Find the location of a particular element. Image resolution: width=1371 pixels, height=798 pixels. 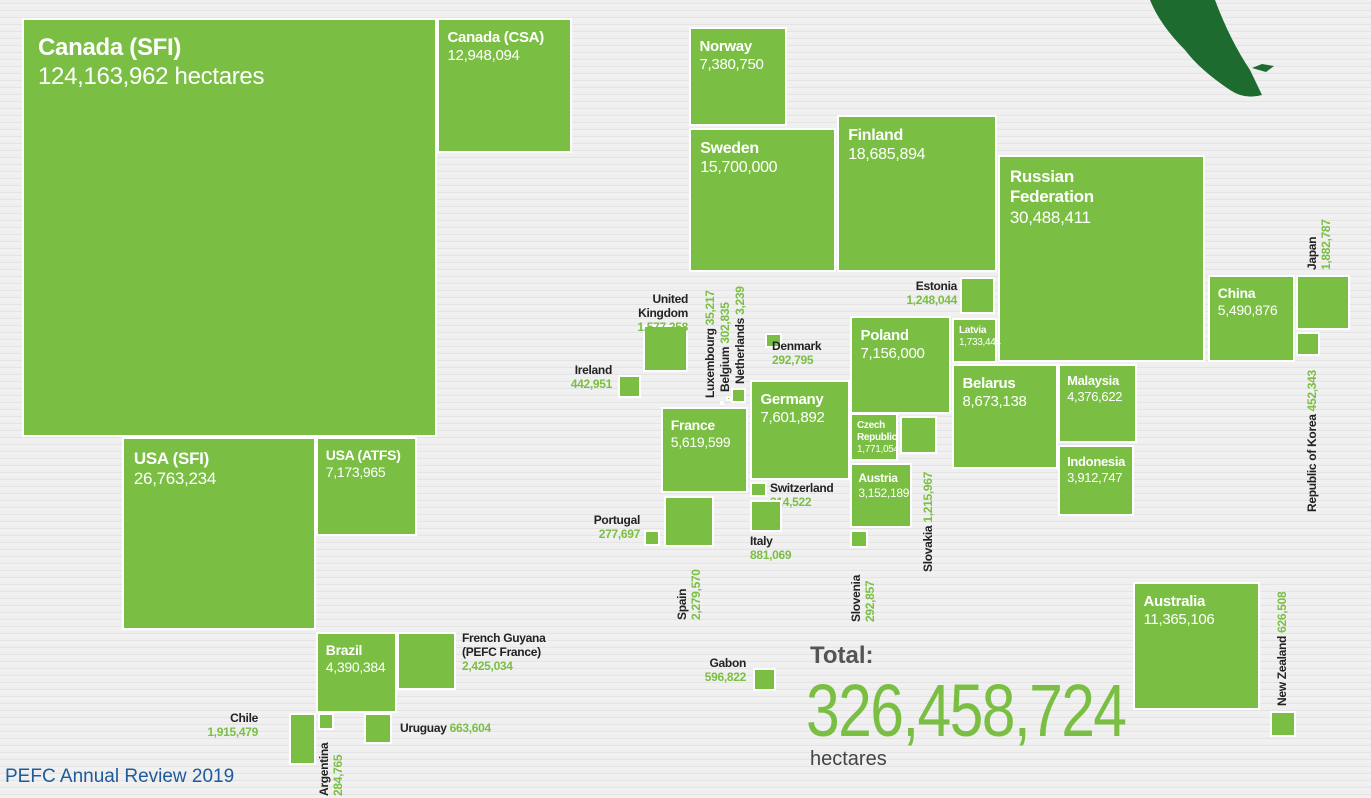

country-value: 442,951 is located at coordinates (591, 383).